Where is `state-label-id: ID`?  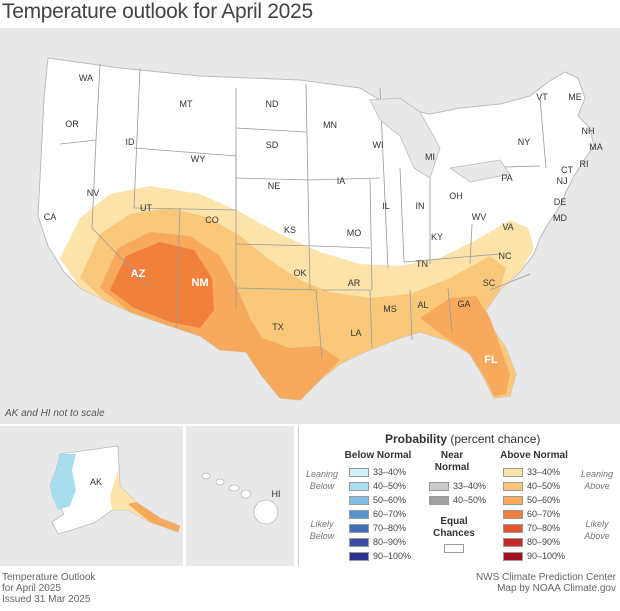
state-label-id: ID is located at coordinates (130, 142).